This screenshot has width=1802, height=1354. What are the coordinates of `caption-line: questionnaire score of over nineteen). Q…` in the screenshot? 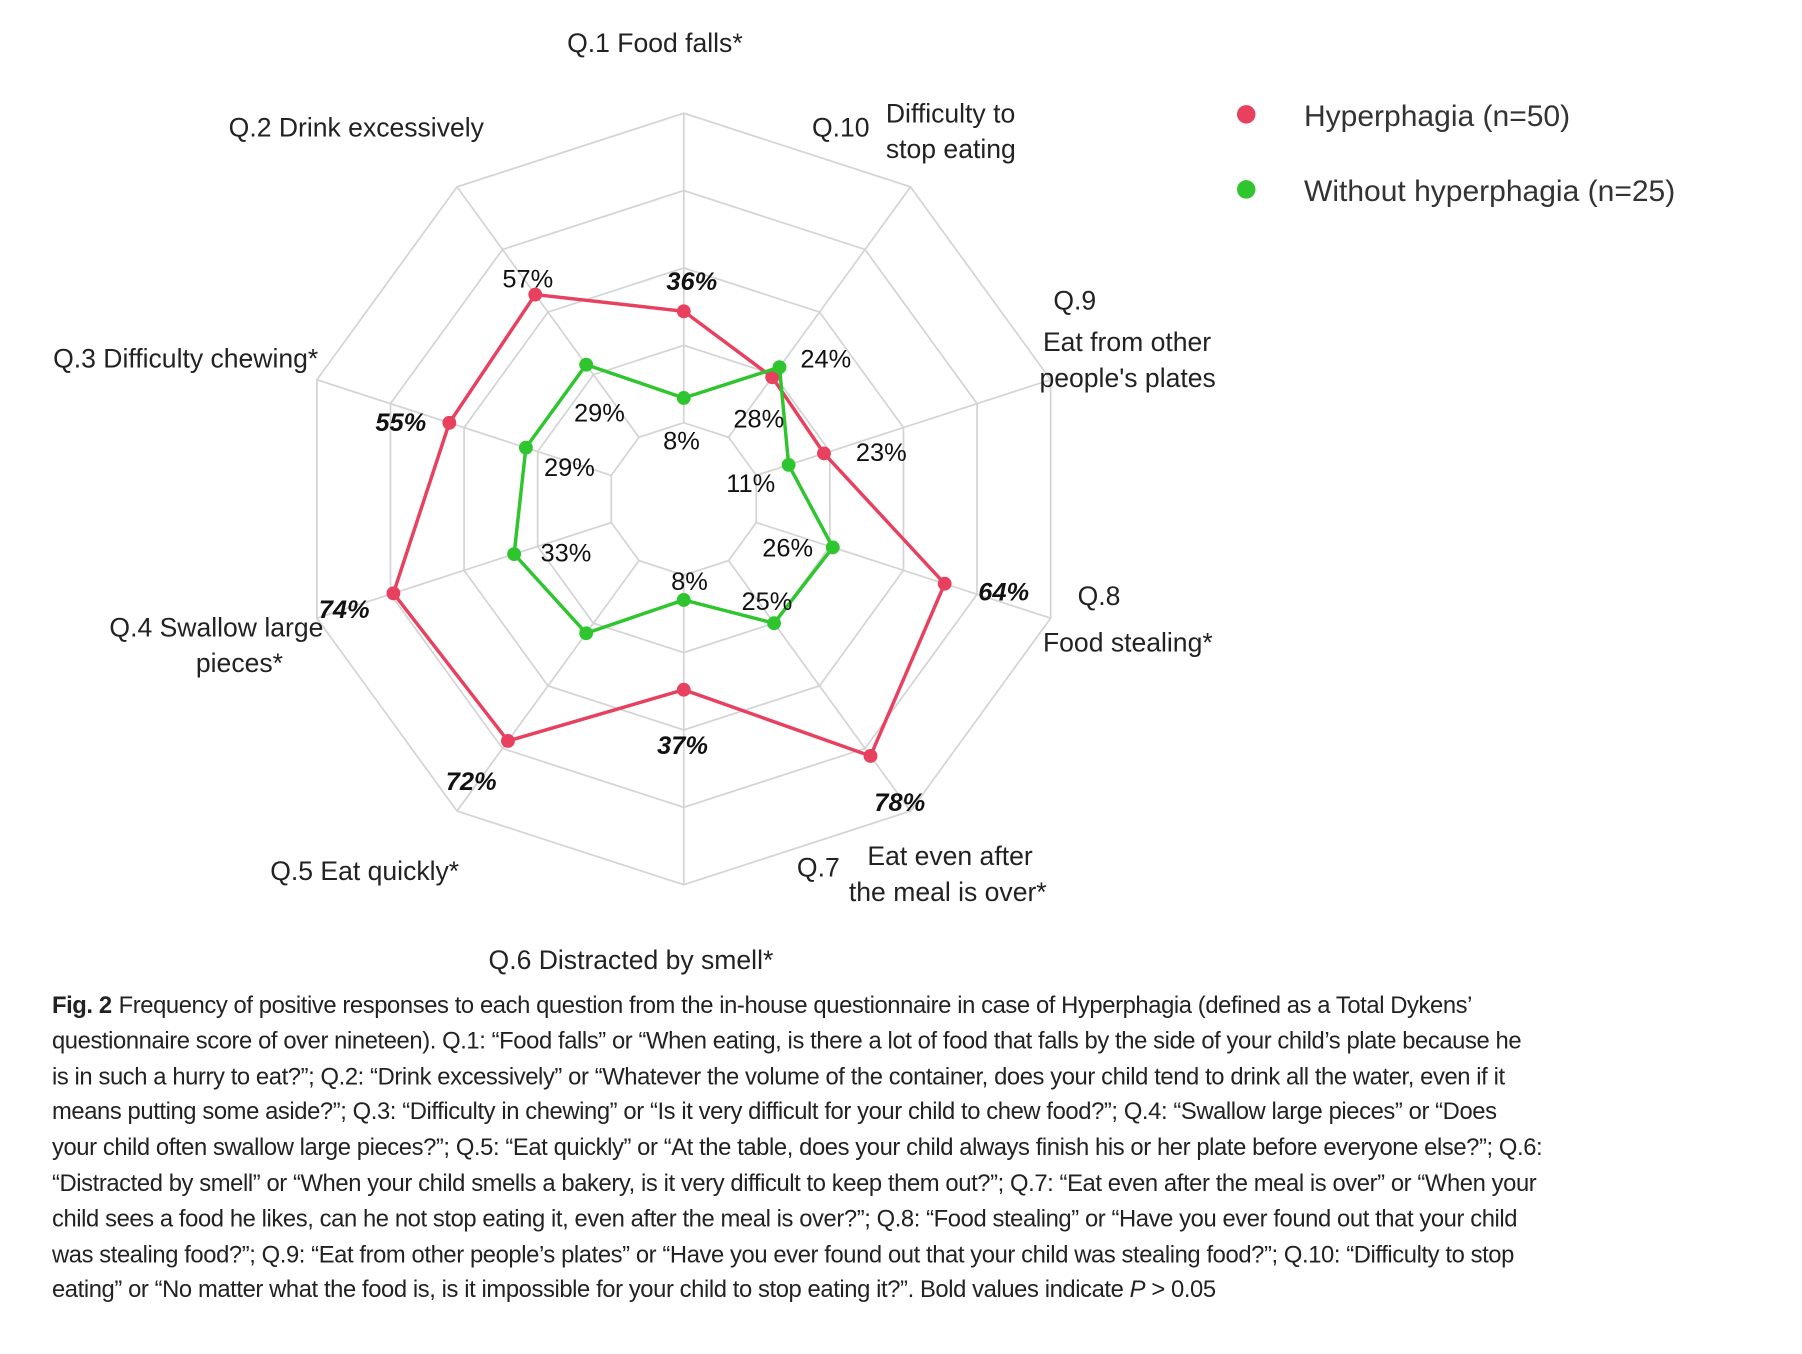 It's located at (786, 1041).